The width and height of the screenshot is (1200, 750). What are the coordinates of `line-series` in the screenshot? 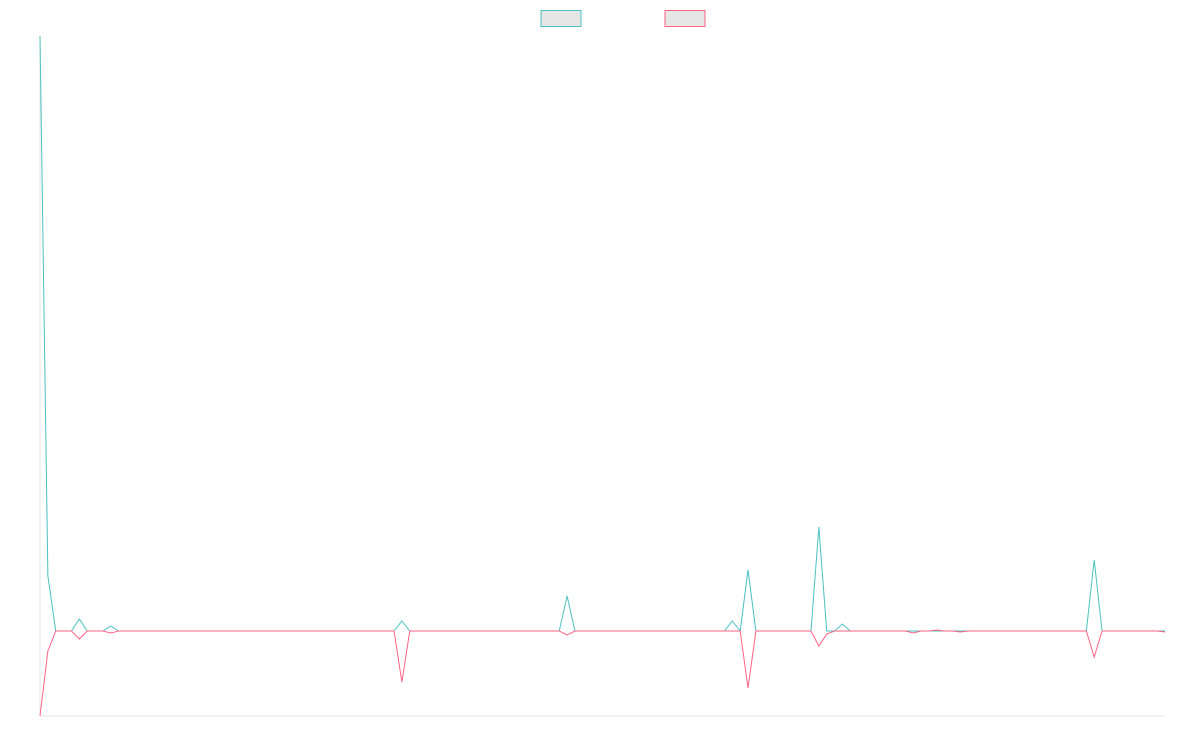 It's located at (602, 673).